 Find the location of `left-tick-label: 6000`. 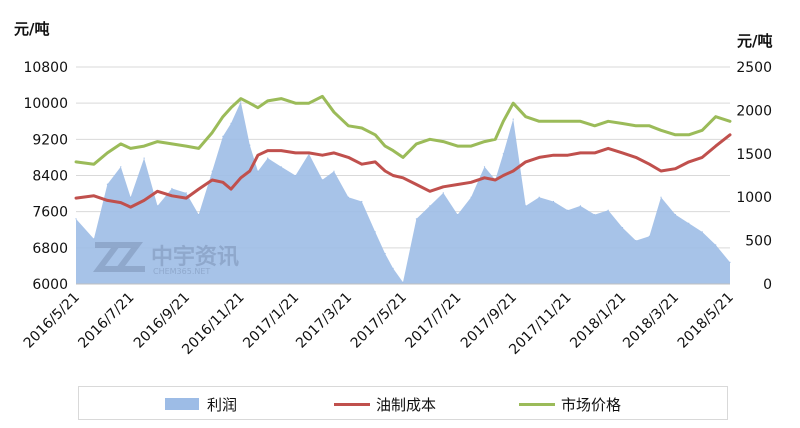

left-tick-label: 6000 is located at coordinates (50, 285).